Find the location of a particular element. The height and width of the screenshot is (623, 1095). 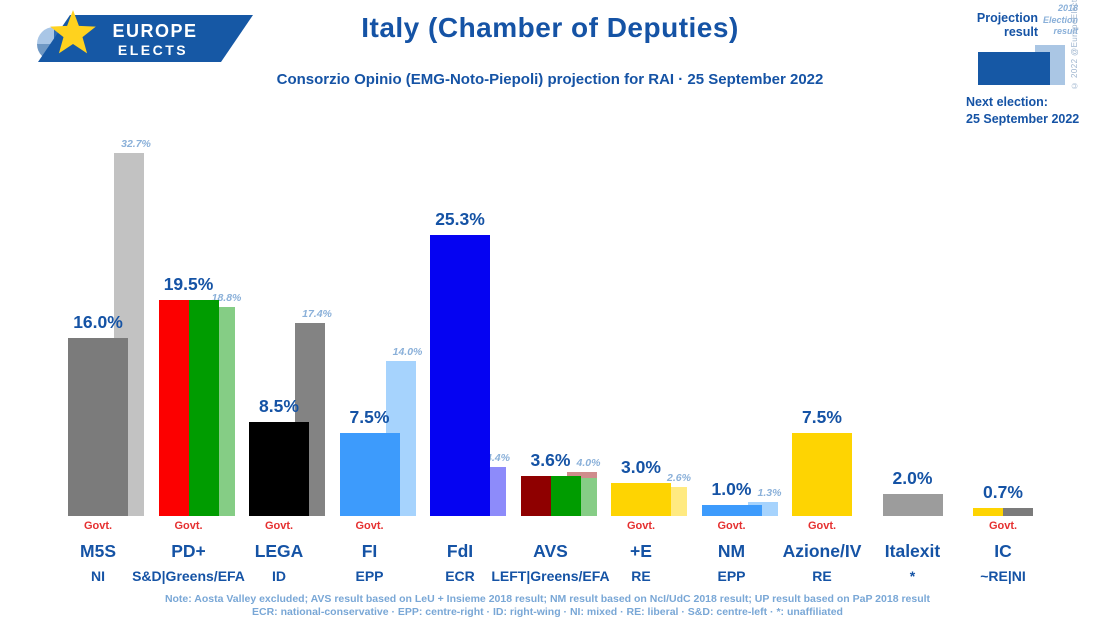

bar-projection-italexit is located at coordinates (912, 504).